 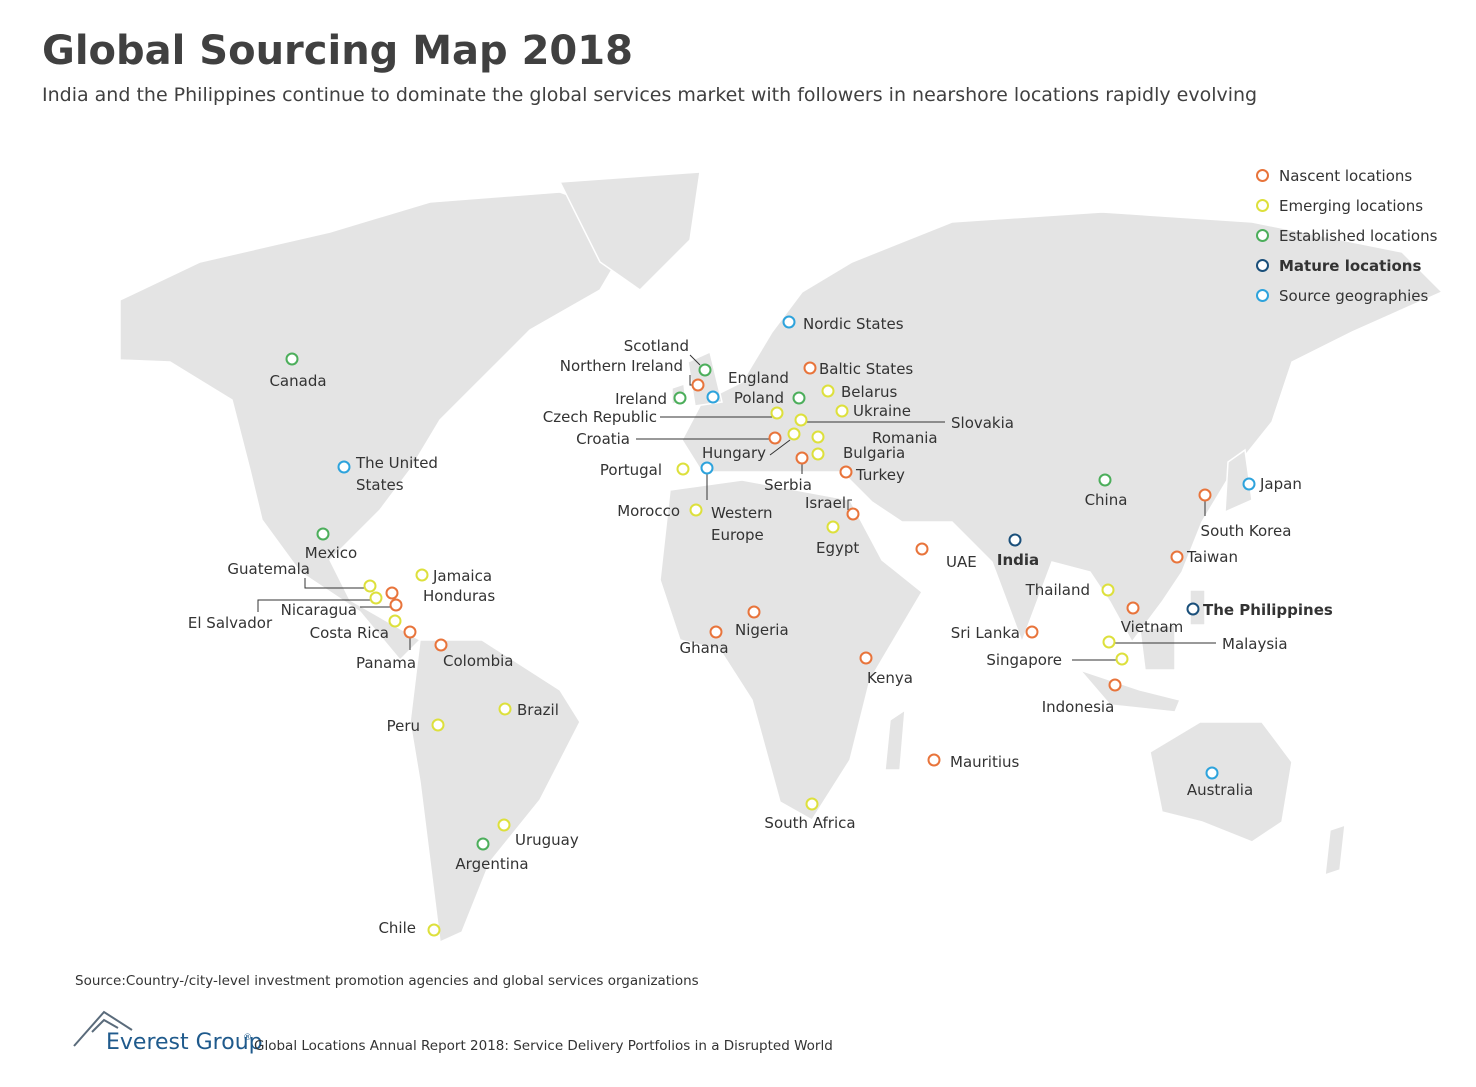 I want to click on location-label: Baltic States, so click(x=866, y=369).